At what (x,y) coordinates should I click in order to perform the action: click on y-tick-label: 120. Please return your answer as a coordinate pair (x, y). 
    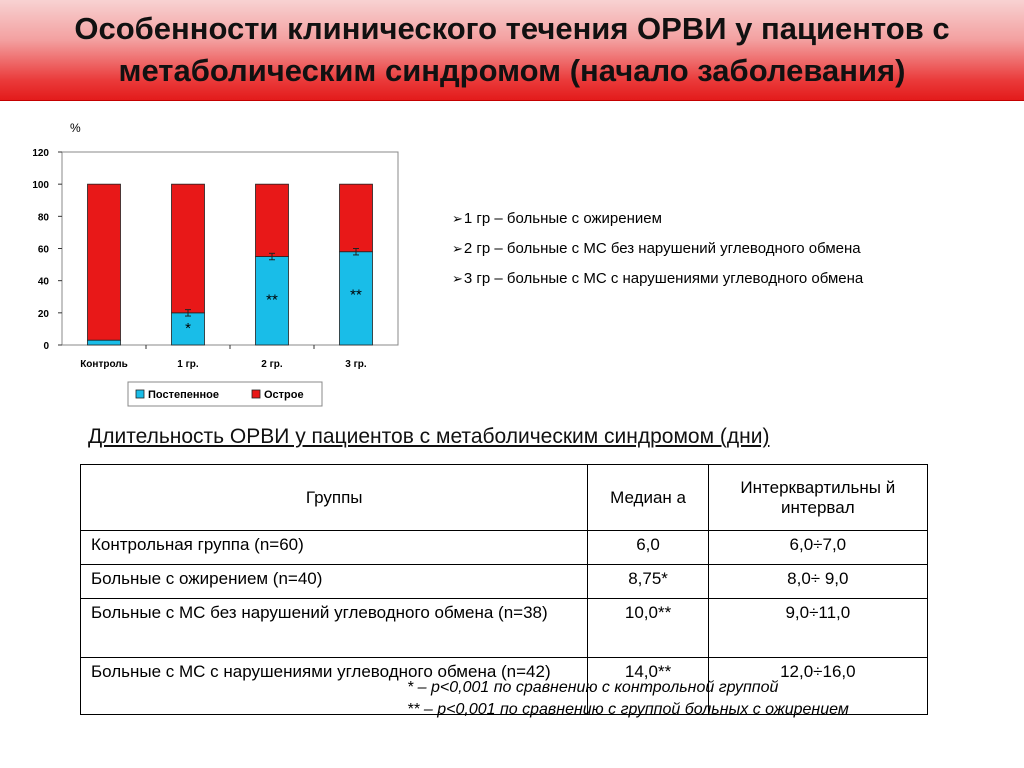
    Looking at the image, I should click on (40, 153).